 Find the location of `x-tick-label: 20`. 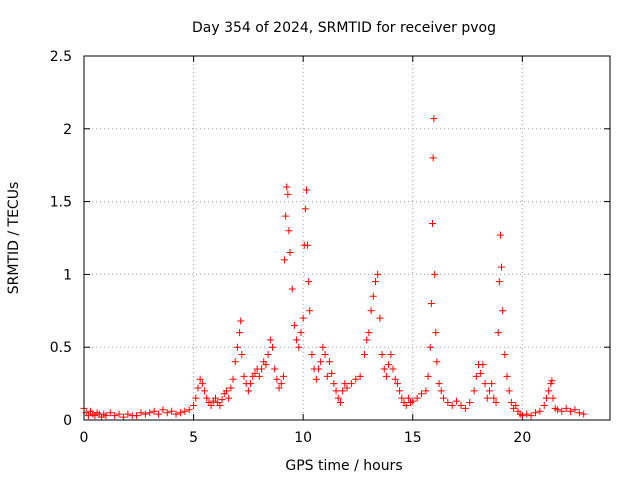

x-tick-label: 20 is located at coordinates (522, 438).